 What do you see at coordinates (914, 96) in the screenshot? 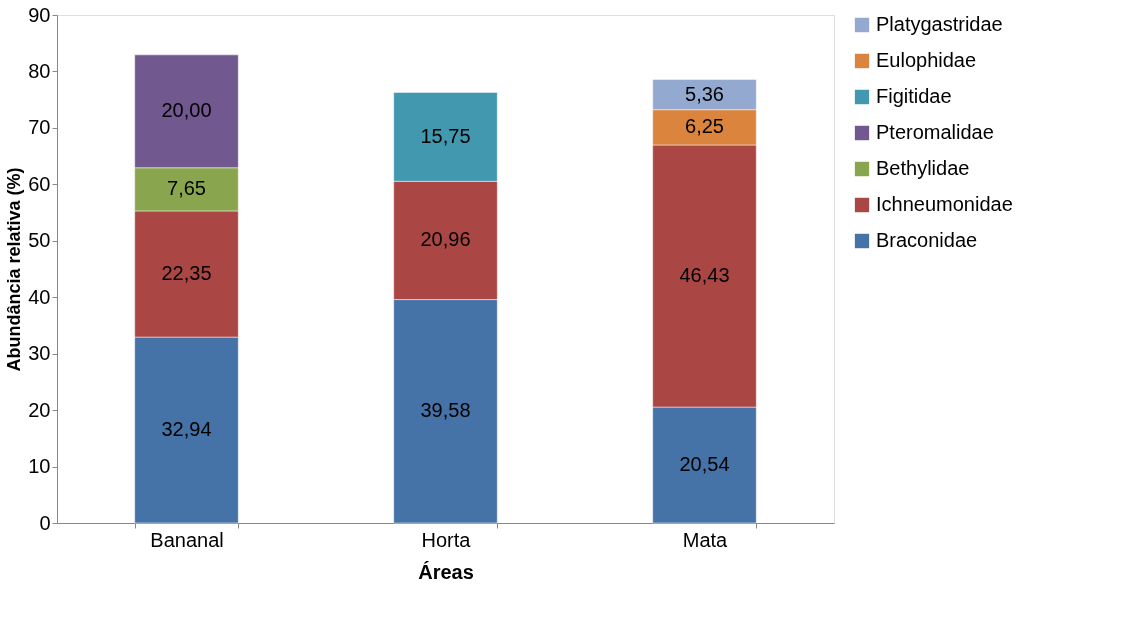
I see `legend-label: Figitidae` at bounding box center [914, 96].